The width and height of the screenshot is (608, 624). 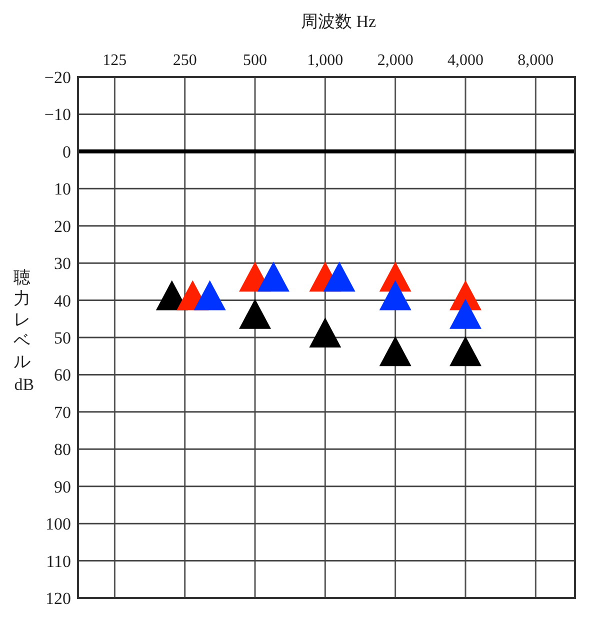 I want to click on x-tick-label: 125, so click(x=114, y=60).